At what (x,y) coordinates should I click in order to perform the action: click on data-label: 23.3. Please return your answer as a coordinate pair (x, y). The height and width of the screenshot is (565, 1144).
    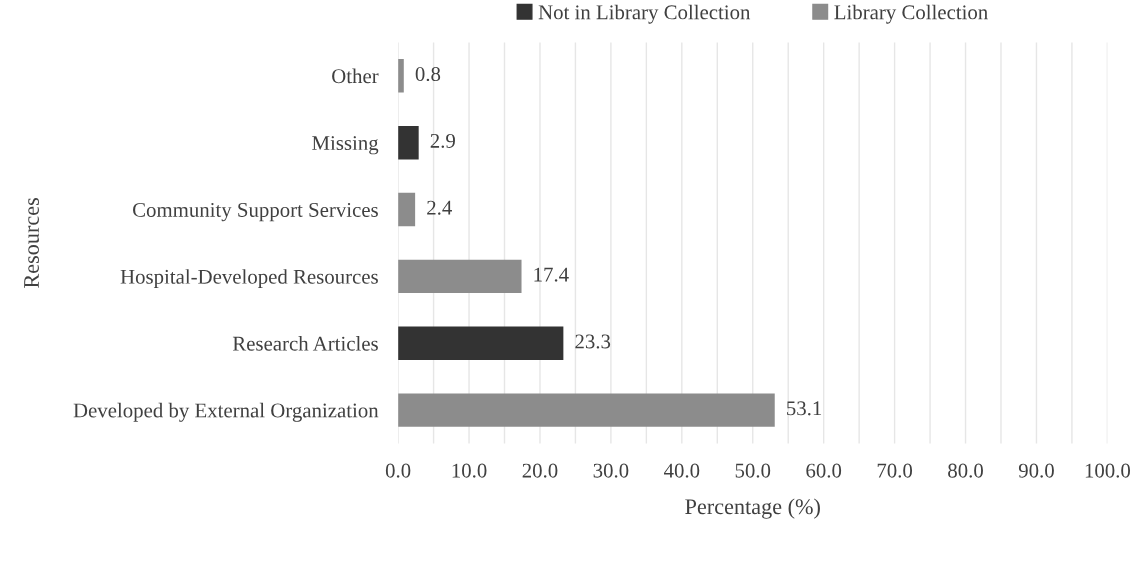
    Looking at the image, I should click on (593, 341).